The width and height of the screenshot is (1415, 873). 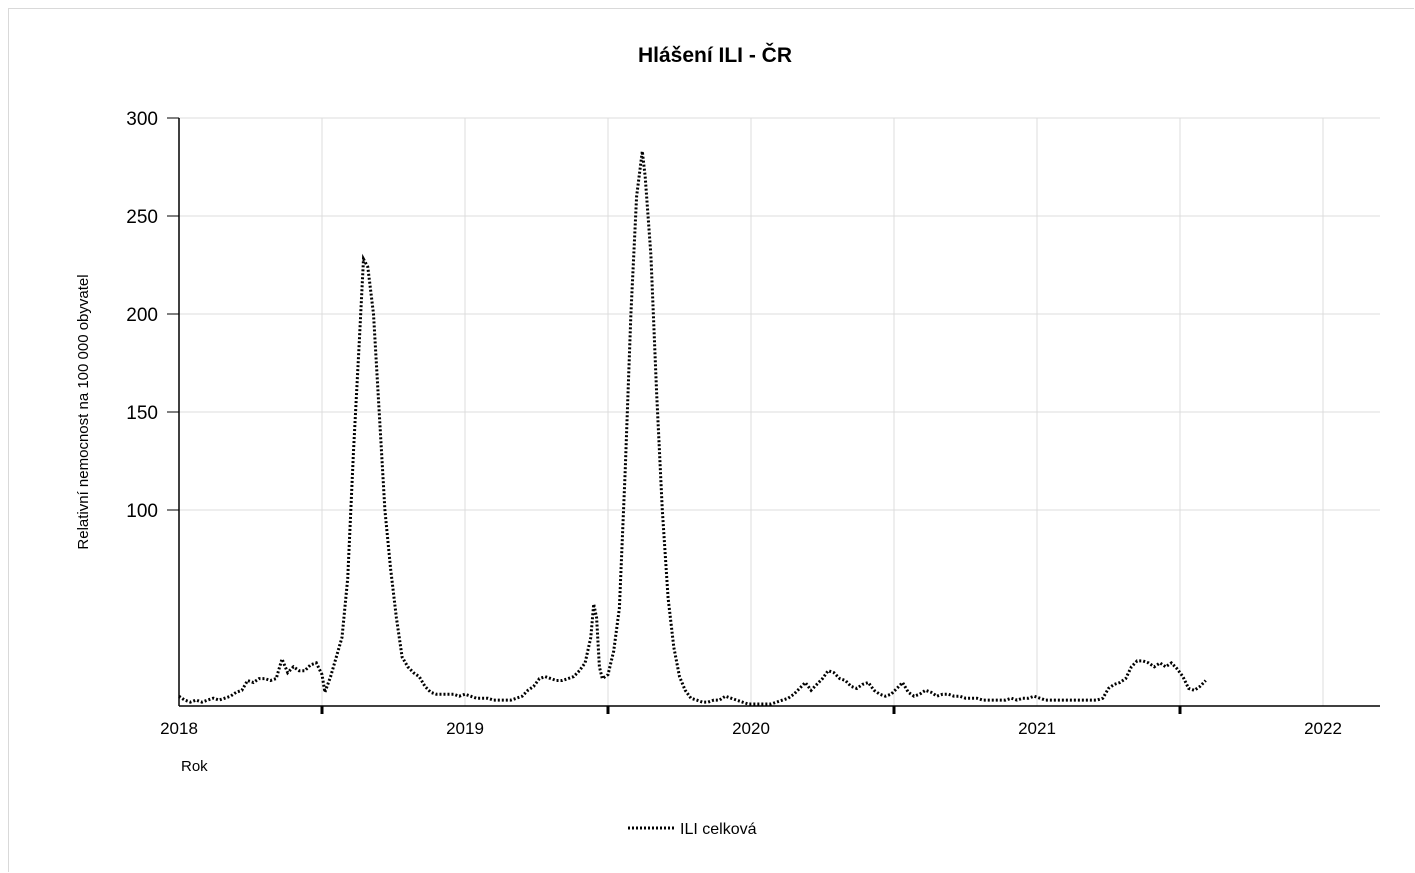 What do you see at coordinates (142, 119) in the screenshot?
I see `y-tick-label: 300` at bounding box center [142, 119].